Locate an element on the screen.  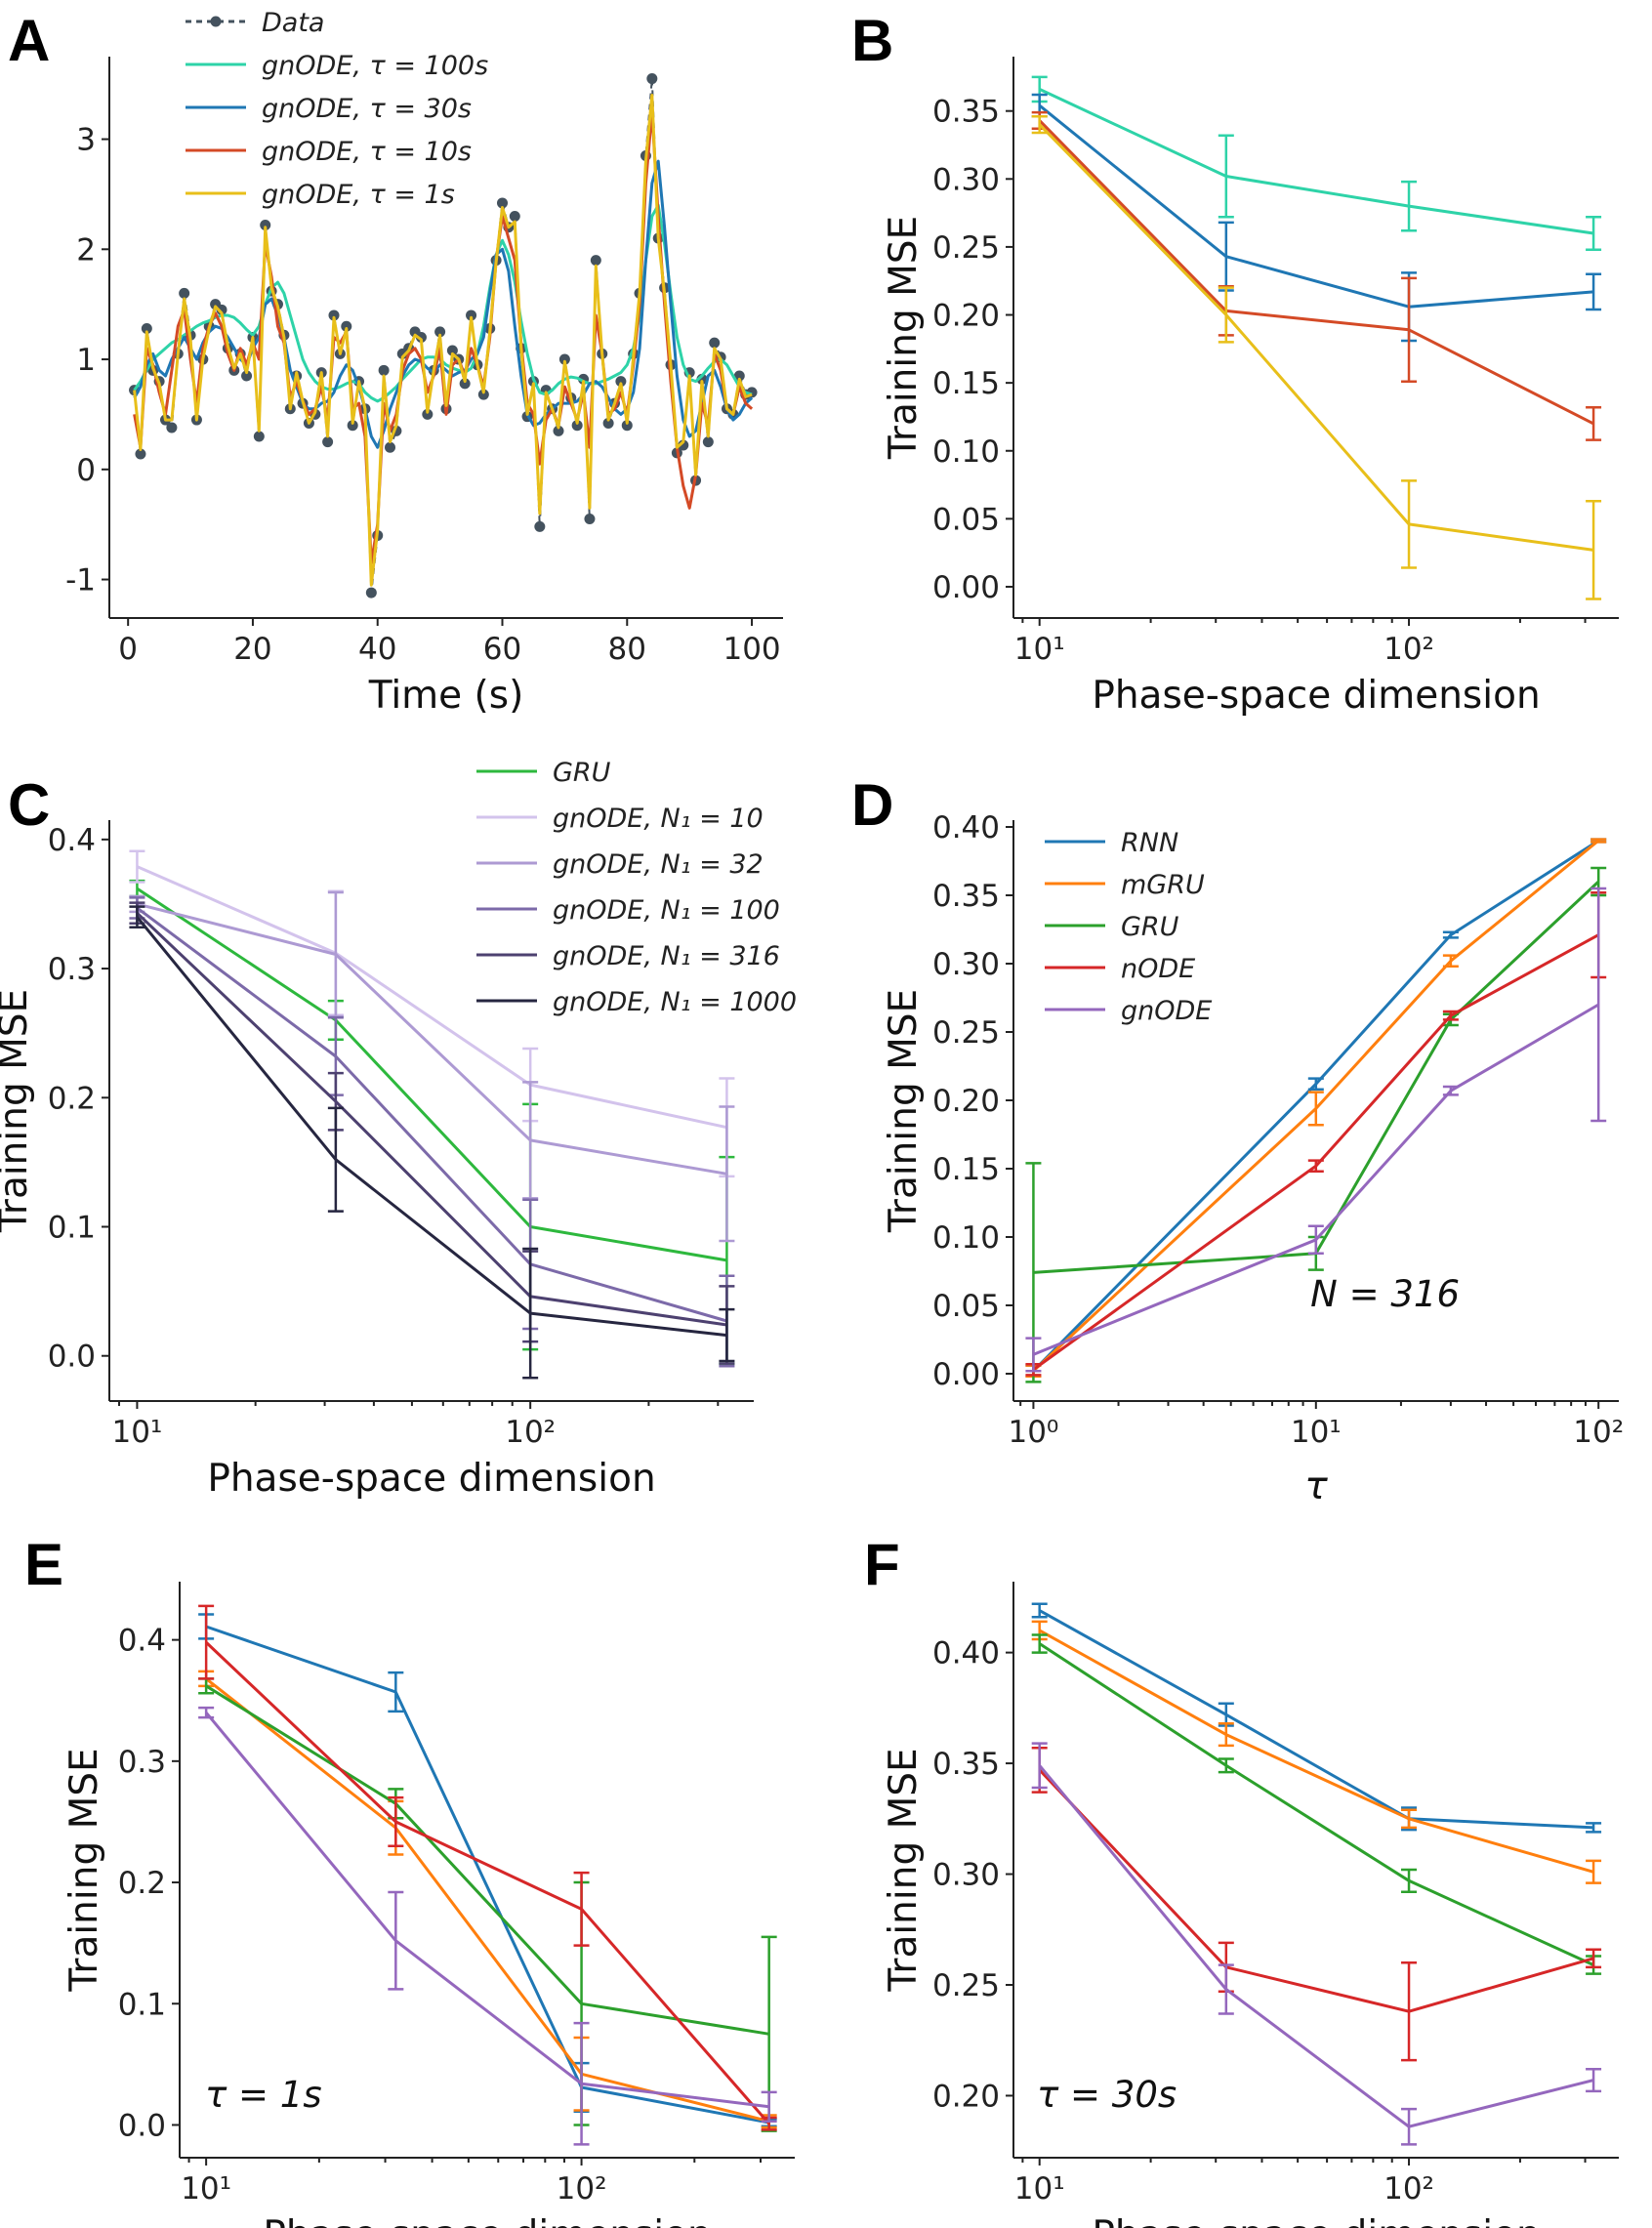
legend-label: gnODE, τ = 10s is located at coordinates (367, 152).